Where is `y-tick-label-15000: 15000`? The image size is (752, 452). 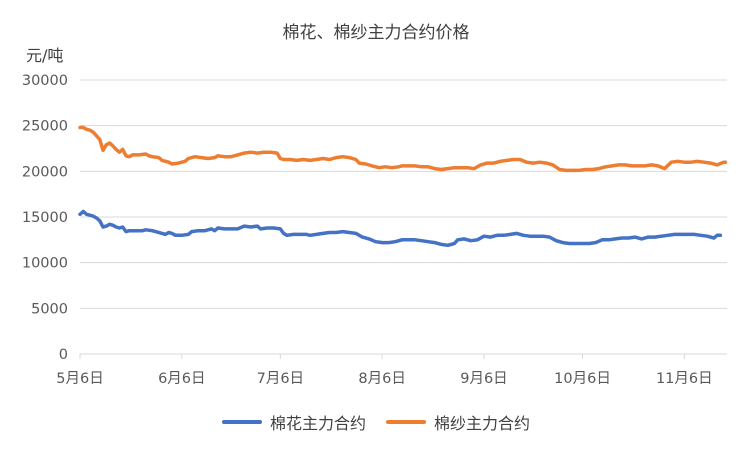 y-tick-label-15000: 15000 is located at coordinates (45, 218).